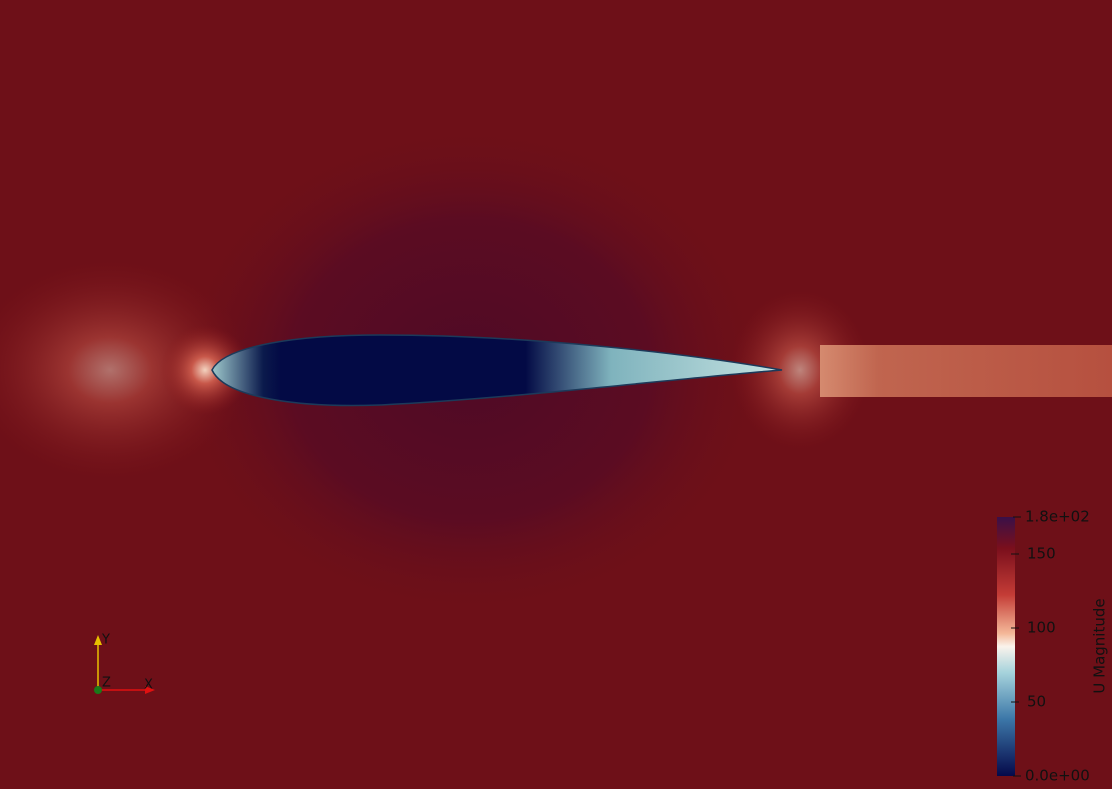  What do you see at coordinates (98, 690) in the screenshot?
I see `z-axis-dot` at bounding box center [98, 690].